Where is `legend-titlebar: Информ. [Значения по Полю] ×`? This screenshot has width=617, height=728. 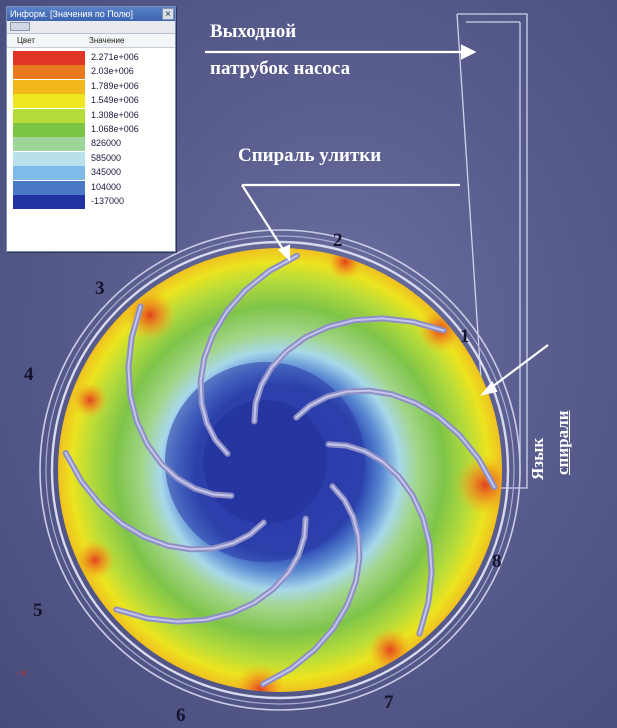 legend-titlebar: Информ. [Значения по Полю] × is located at coordinates (91, 14).